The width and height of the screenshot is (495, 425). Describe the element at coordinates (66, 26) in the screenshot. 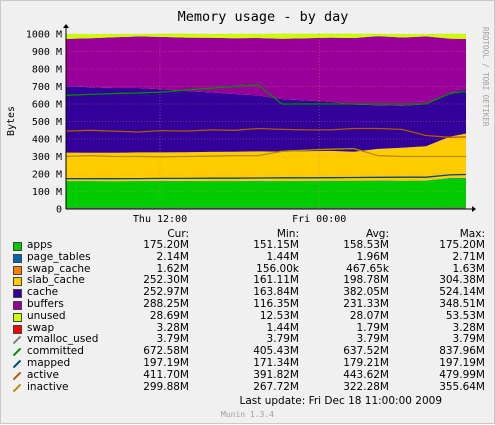

I see `y-axis-arrow` at that location.